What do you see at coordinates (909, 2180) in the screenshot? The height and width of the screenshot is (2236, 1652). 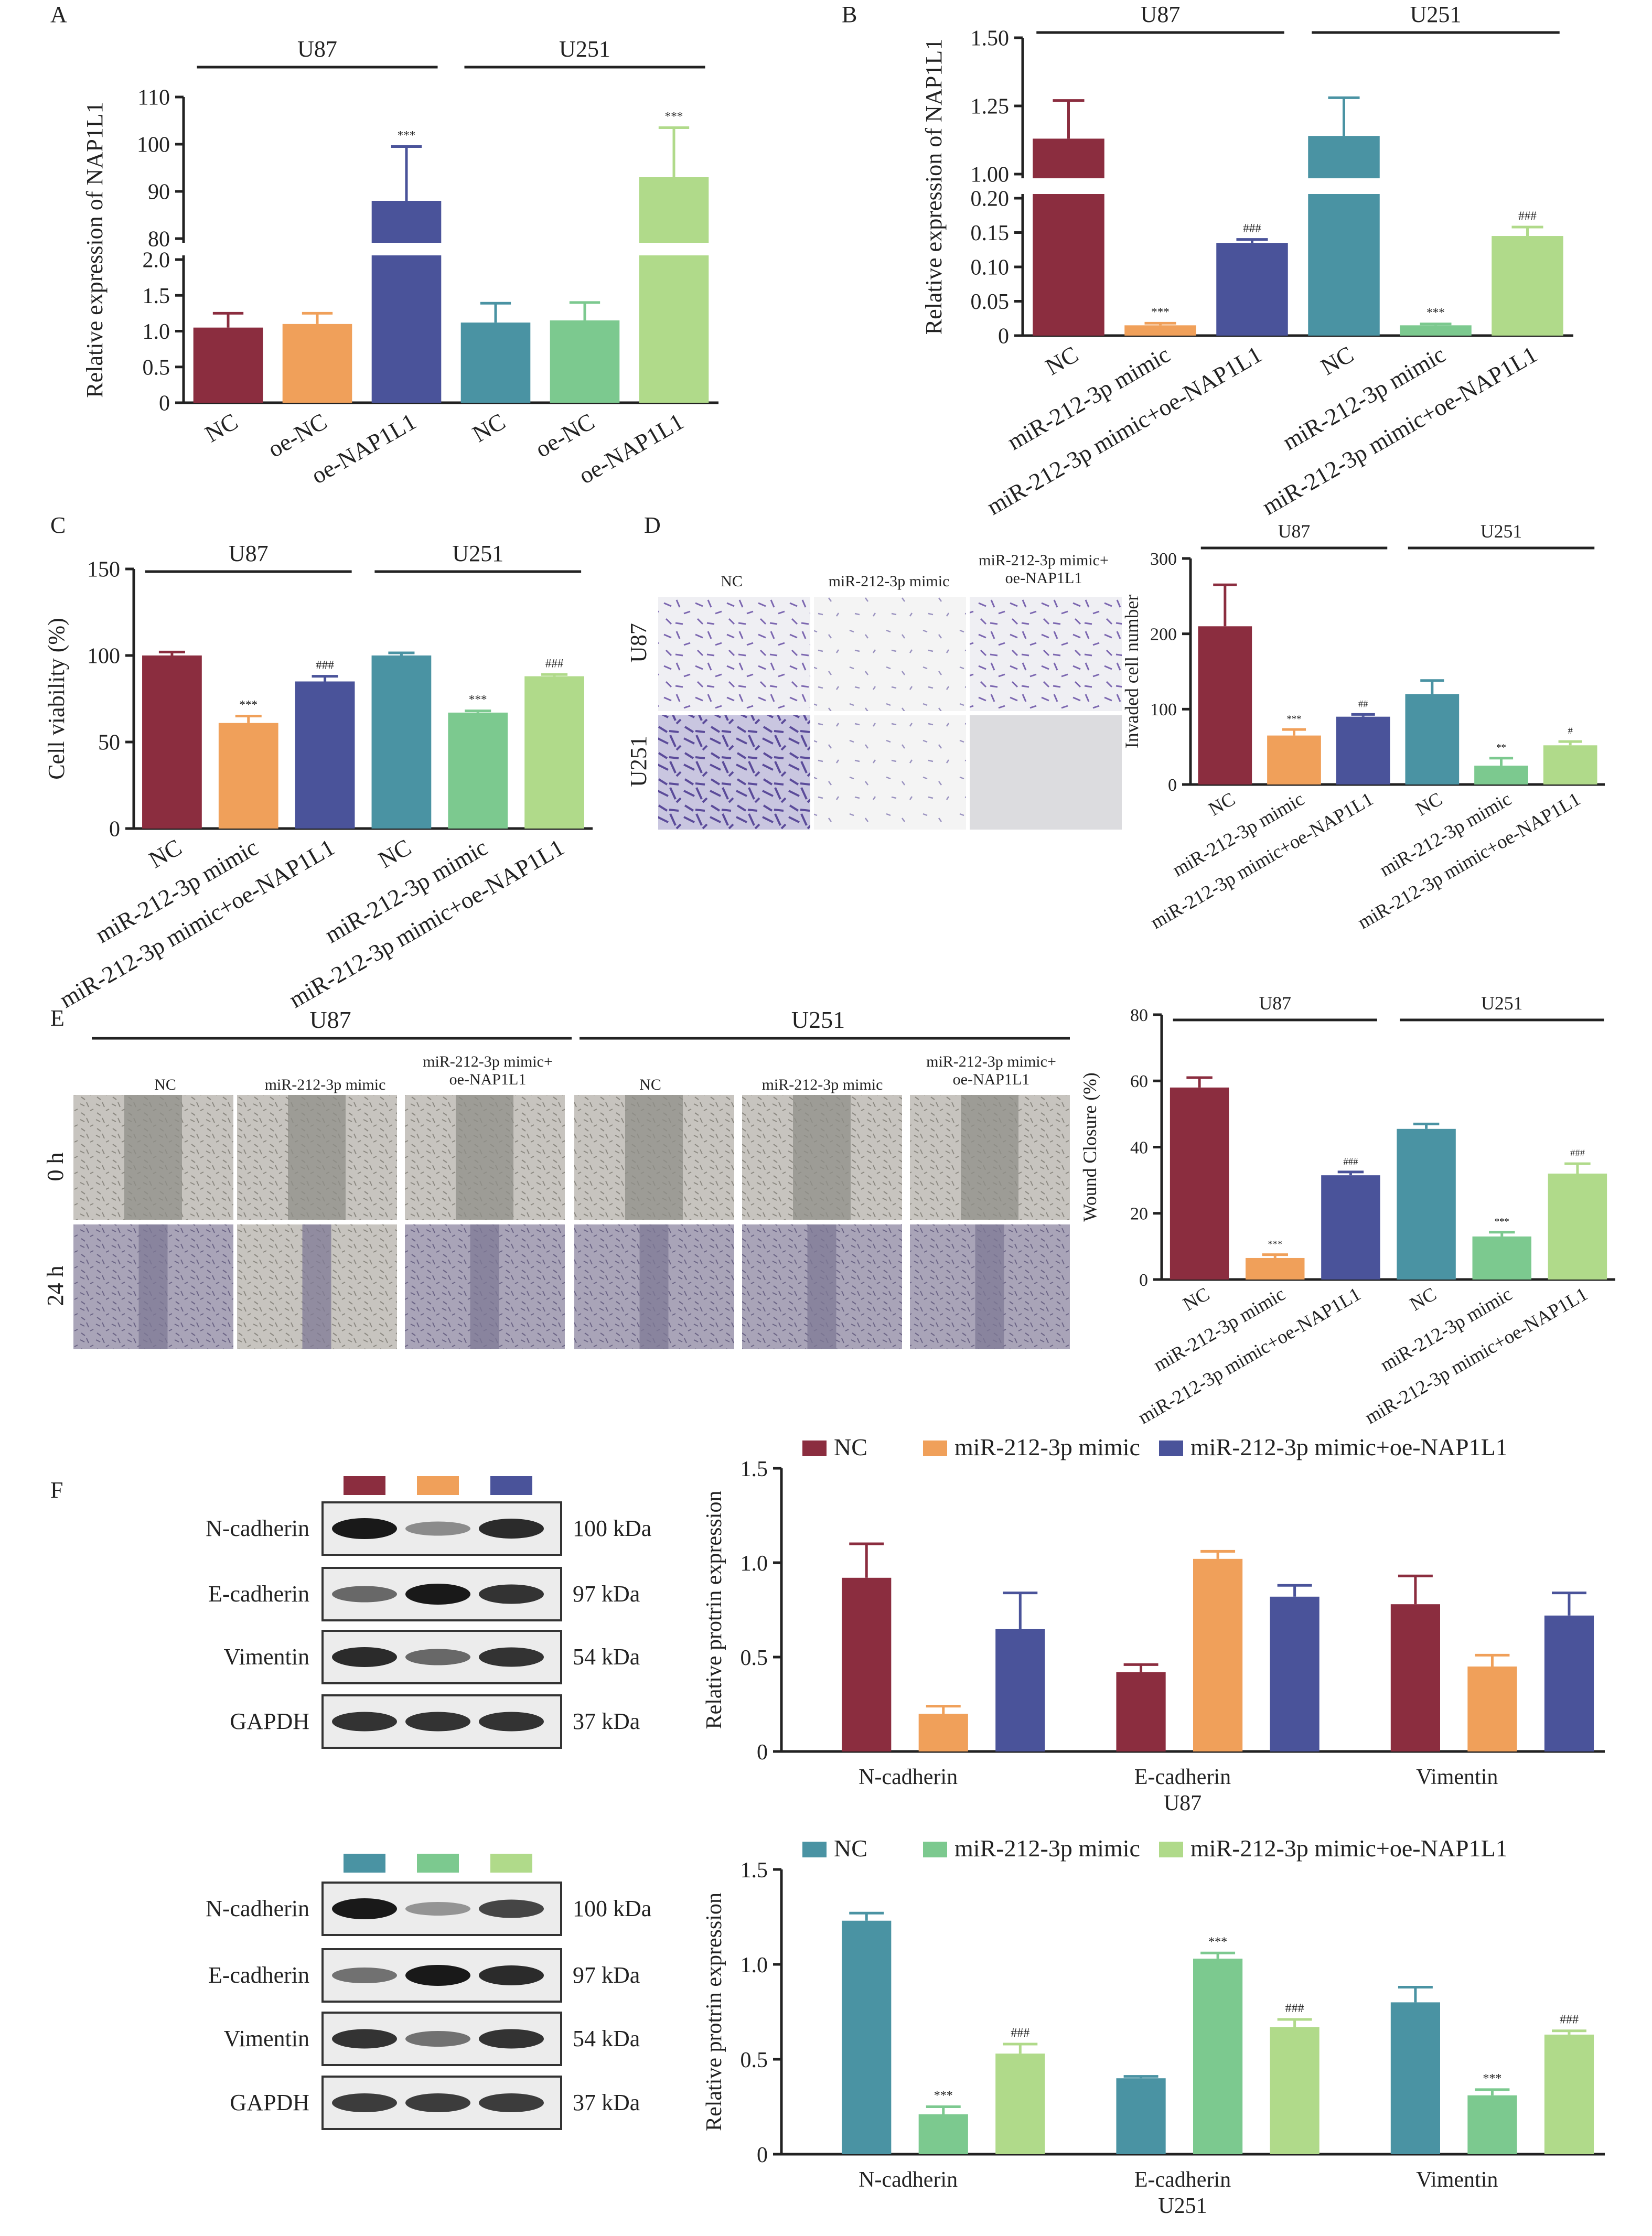 I see `x-category-label: N-cadherin` at bounding box center [909, 2180].